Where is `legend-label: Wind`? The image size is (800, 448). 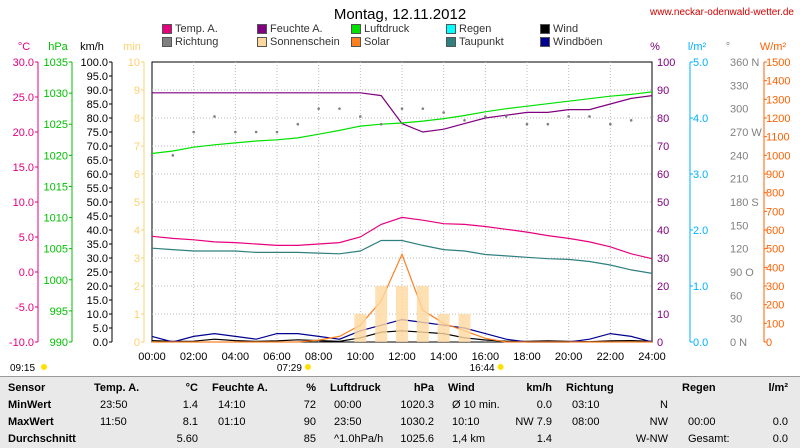 legend-label: Wind is located at coordinates (566, 29).